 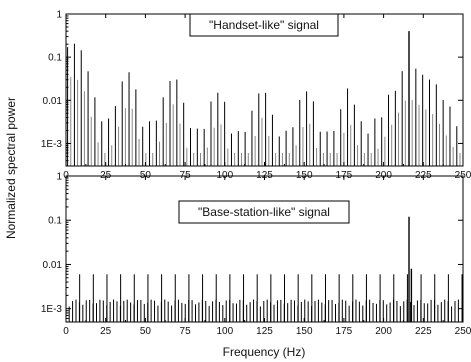 What do you see at coordinates (383, 331) in the screenshot?
I see `x-tick-label: 200` at bounding box center [383, 331].